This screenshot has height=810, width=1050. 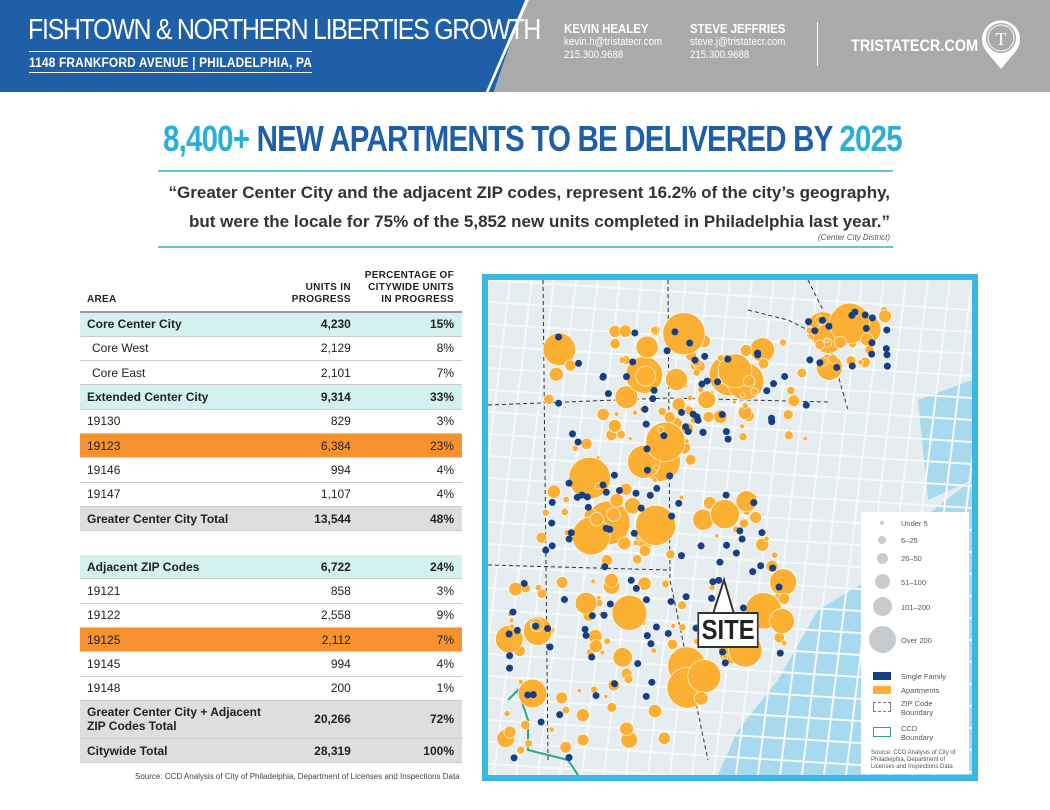 I want to click on table-row: 19148 200 1%, so click(x=271, y=688).